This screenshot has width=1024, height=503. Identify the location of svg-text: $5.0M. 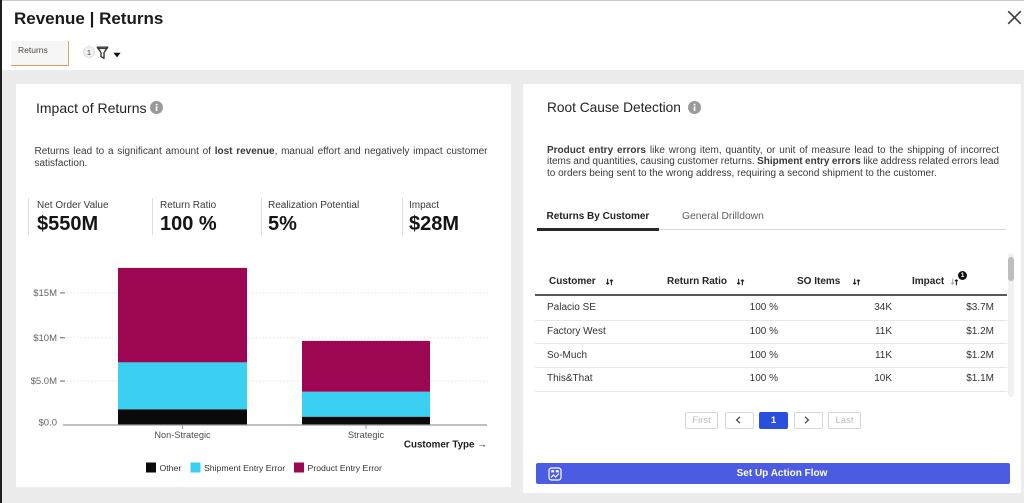
(44, 381).